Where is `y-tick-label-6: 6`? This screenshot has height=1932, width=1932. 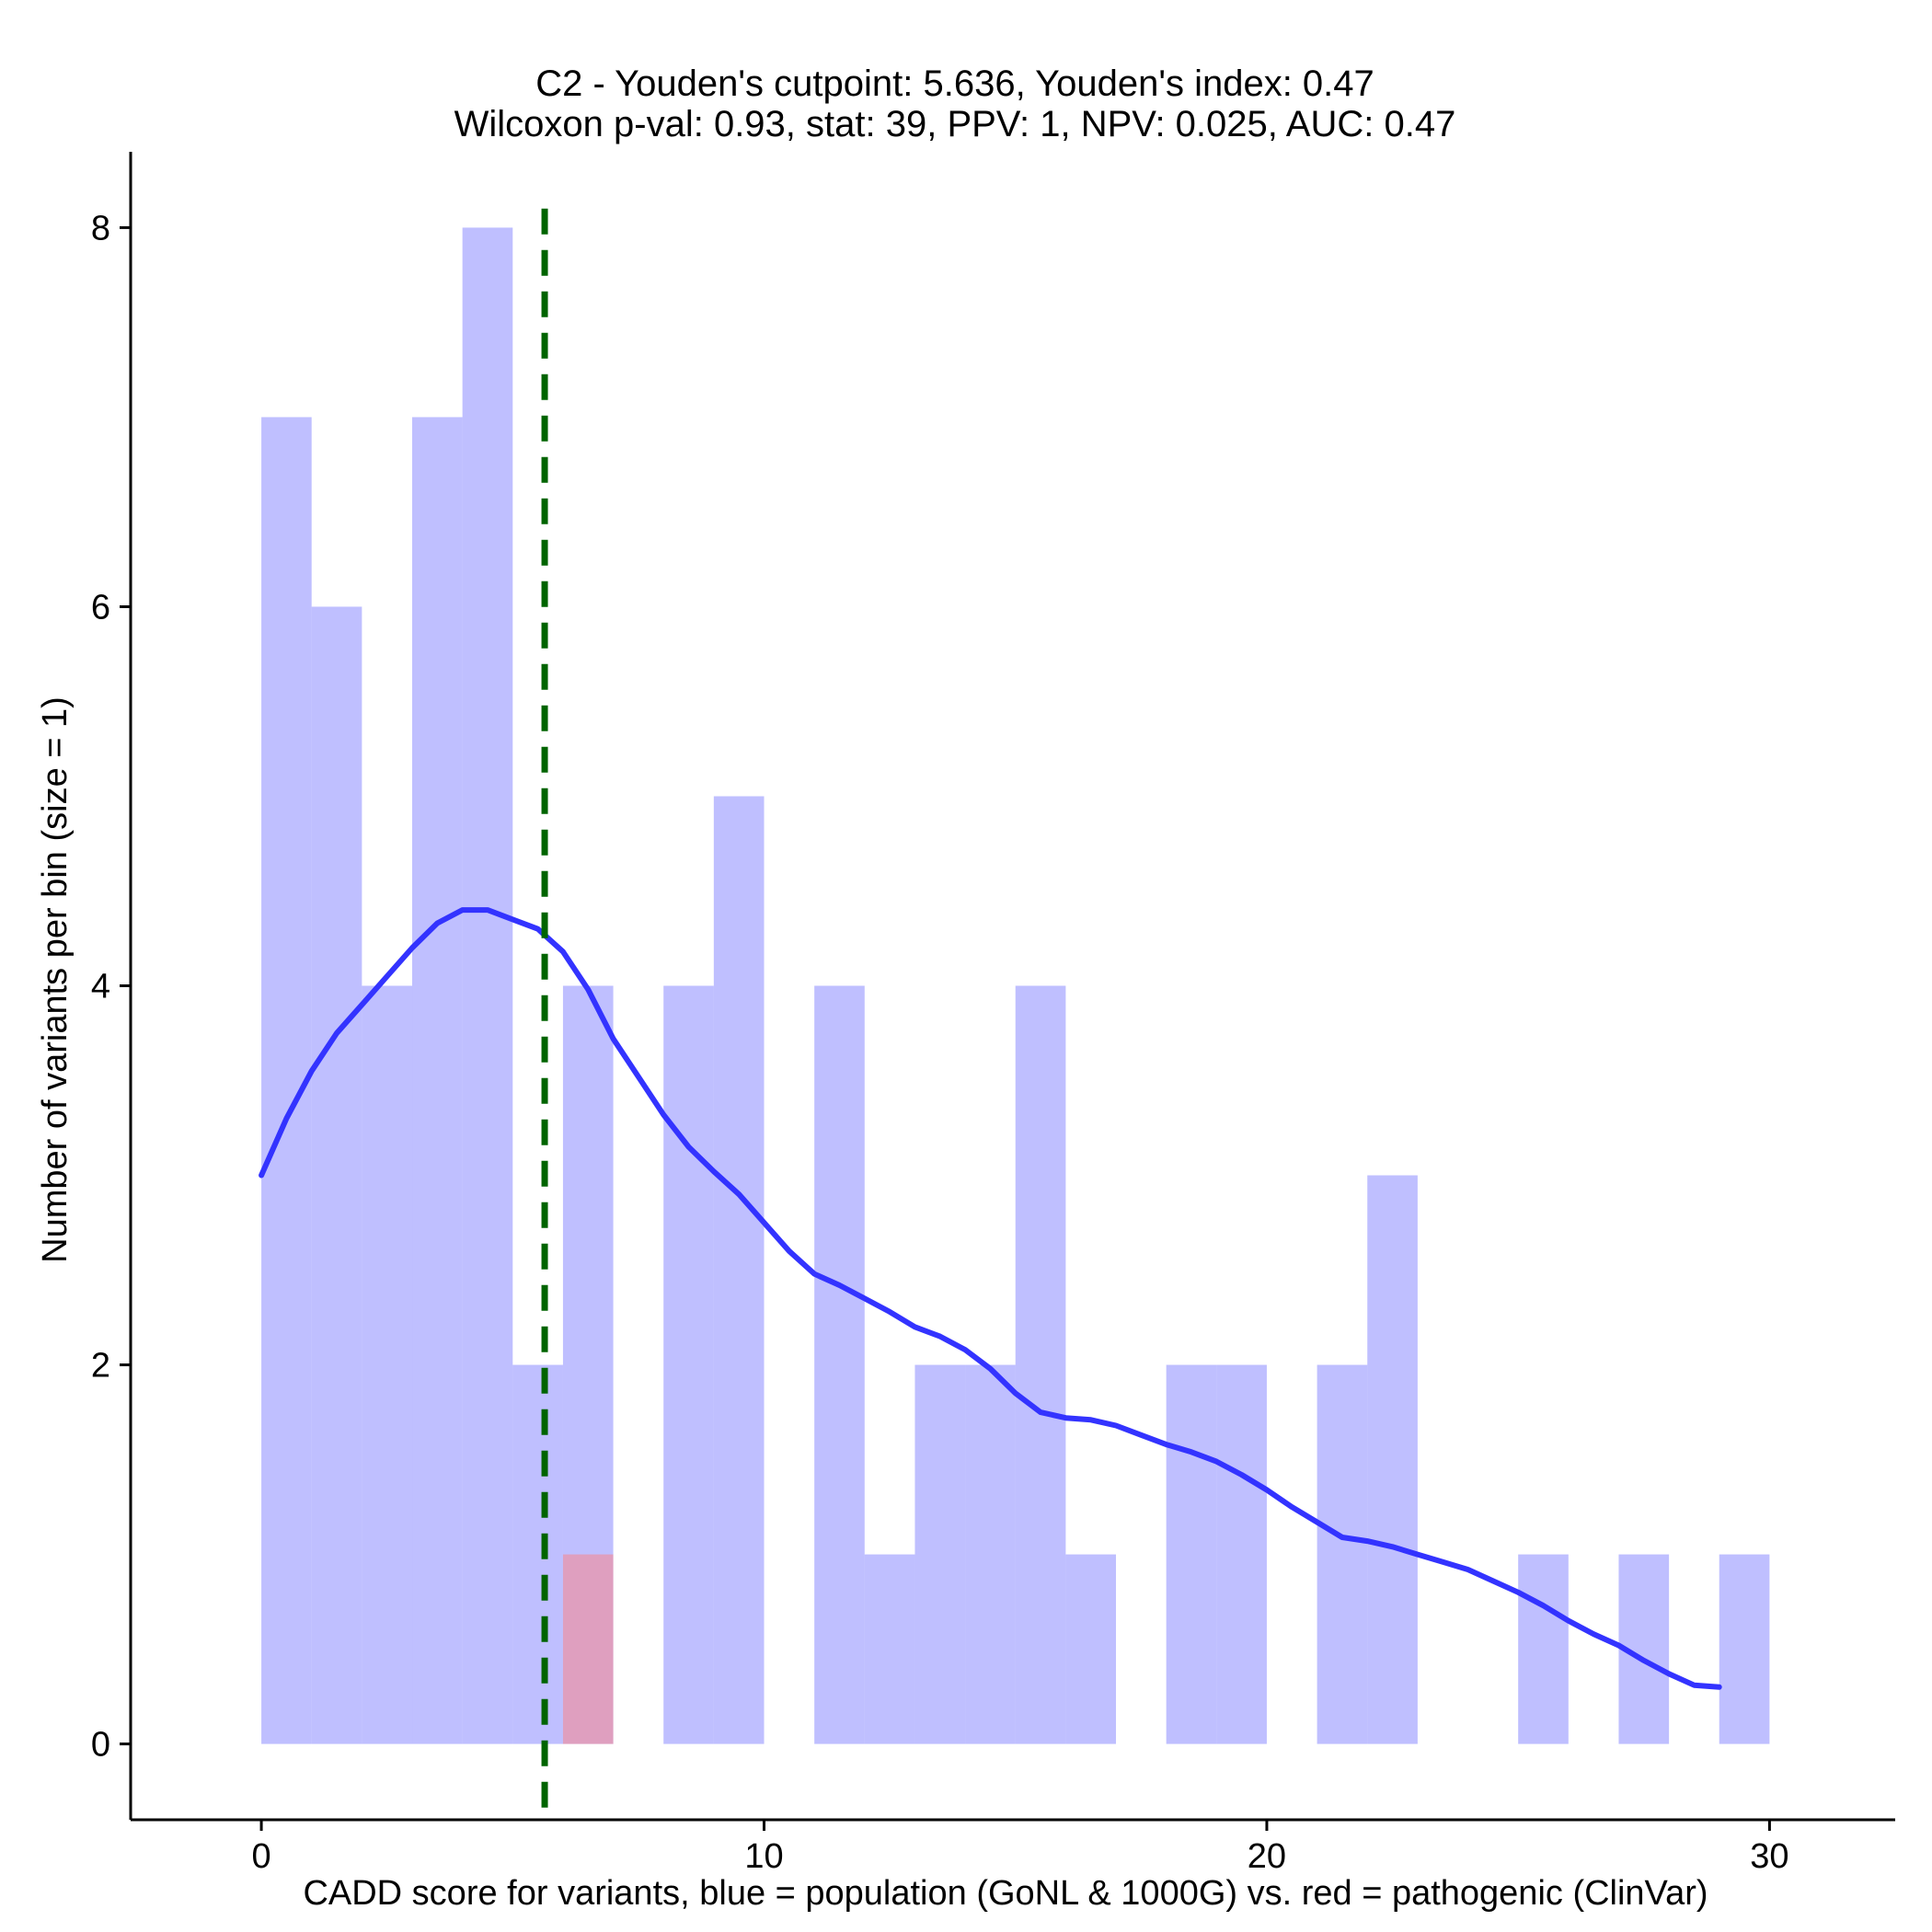
y-tick-label-6: 6 is located at coordinates (100, 607).